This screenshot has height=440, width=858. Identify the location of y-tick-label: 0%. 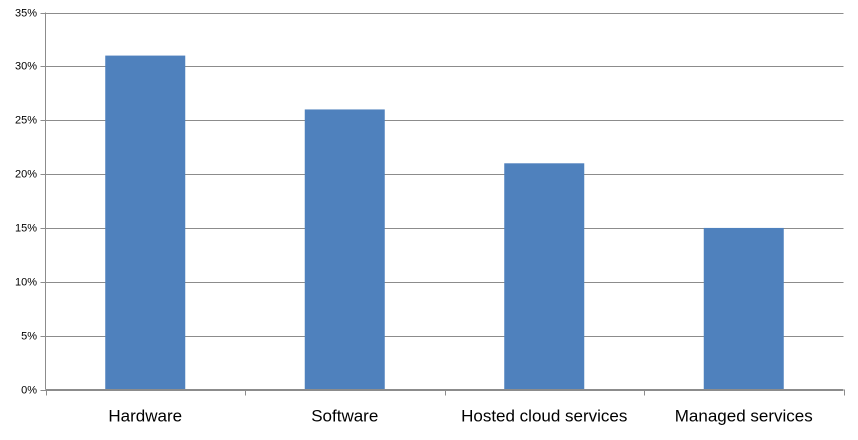
(29, 390).